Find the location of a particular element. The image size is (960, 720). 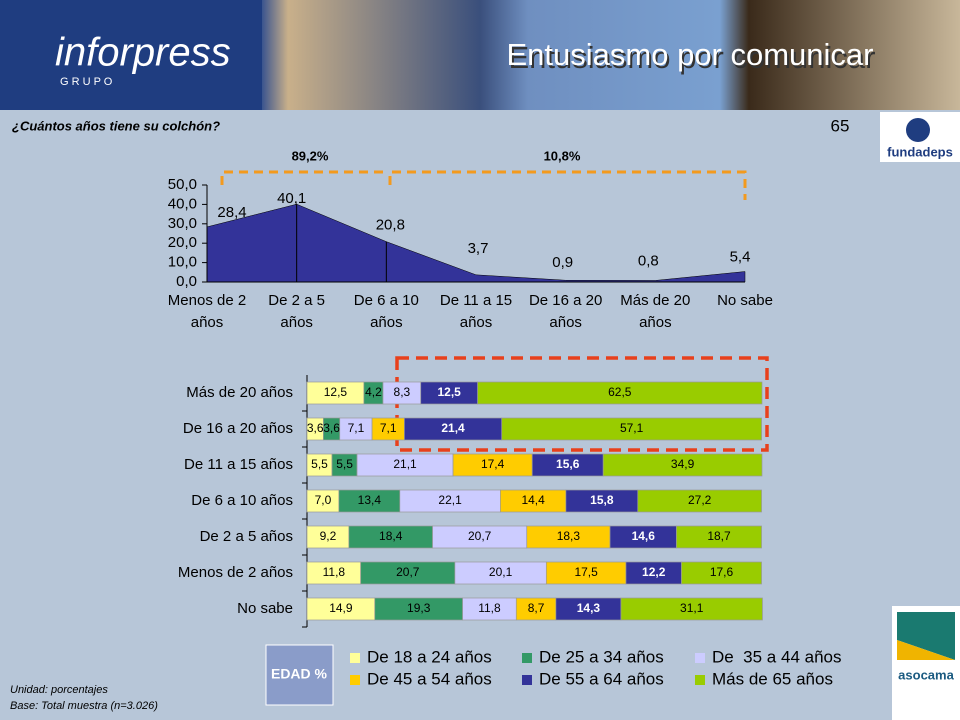

question: ¿Cuántos años tiene su colchón? is located at coordinates (116, 125).